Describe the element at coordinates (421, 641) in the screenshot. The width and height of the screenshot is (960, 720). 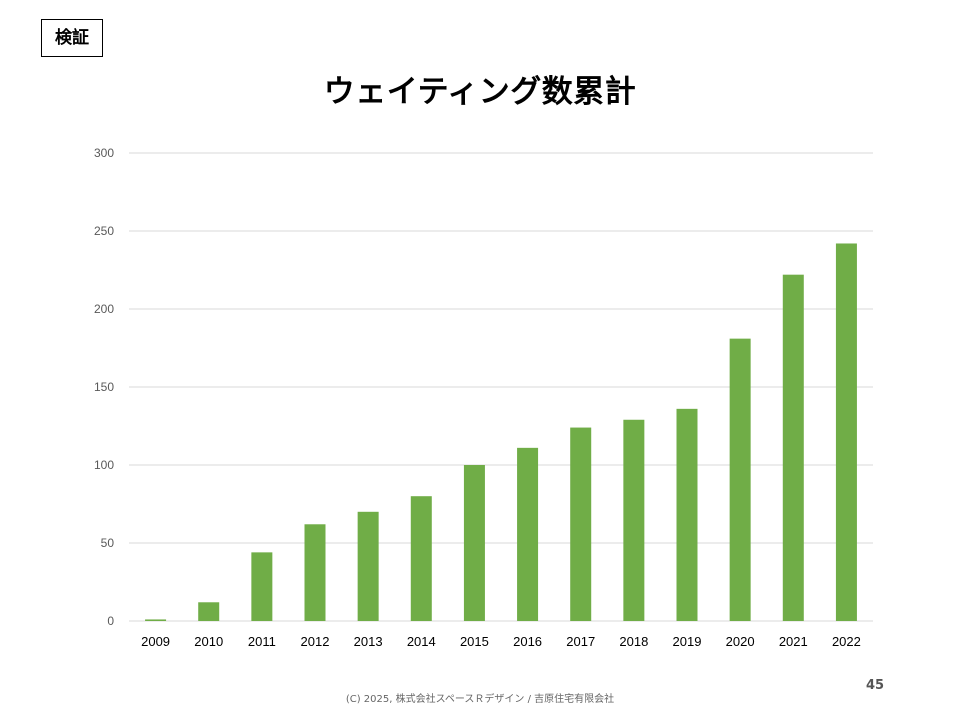
I see `x-tick-label: 2014` at that location.